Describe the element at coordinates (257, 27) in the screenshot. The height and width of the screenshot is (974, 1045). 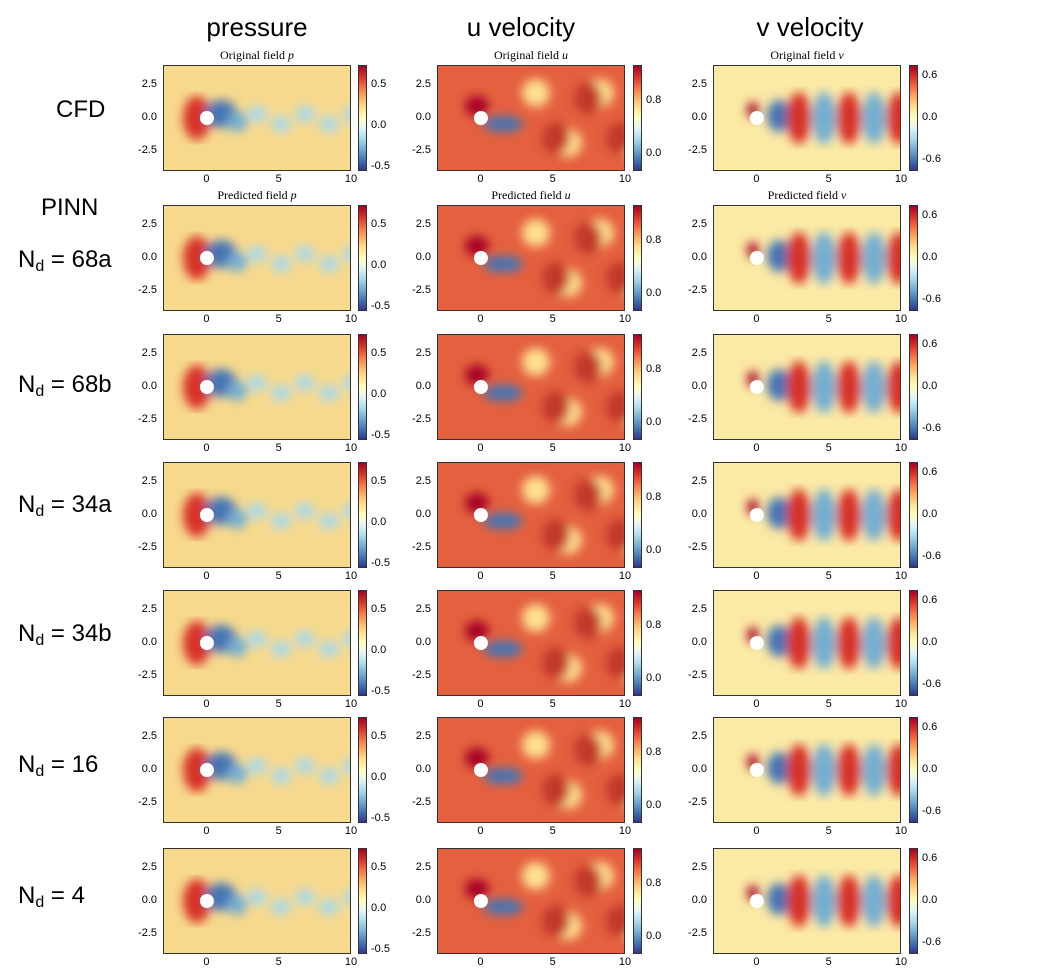
I see `column-header: pressure` at that location.